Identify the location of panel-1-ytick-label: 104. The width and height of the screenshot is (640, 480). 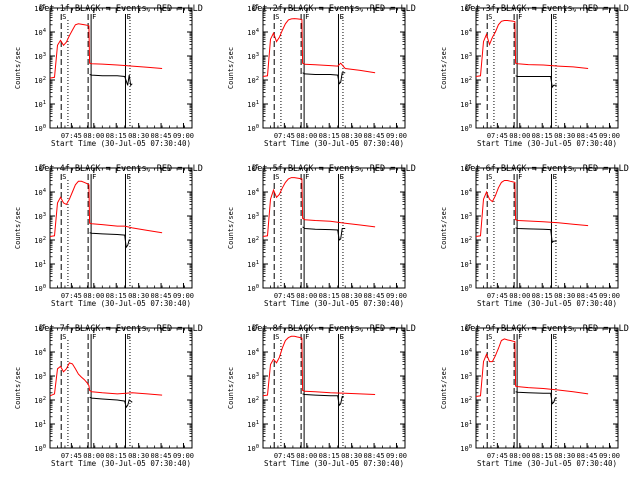
(40, 32).